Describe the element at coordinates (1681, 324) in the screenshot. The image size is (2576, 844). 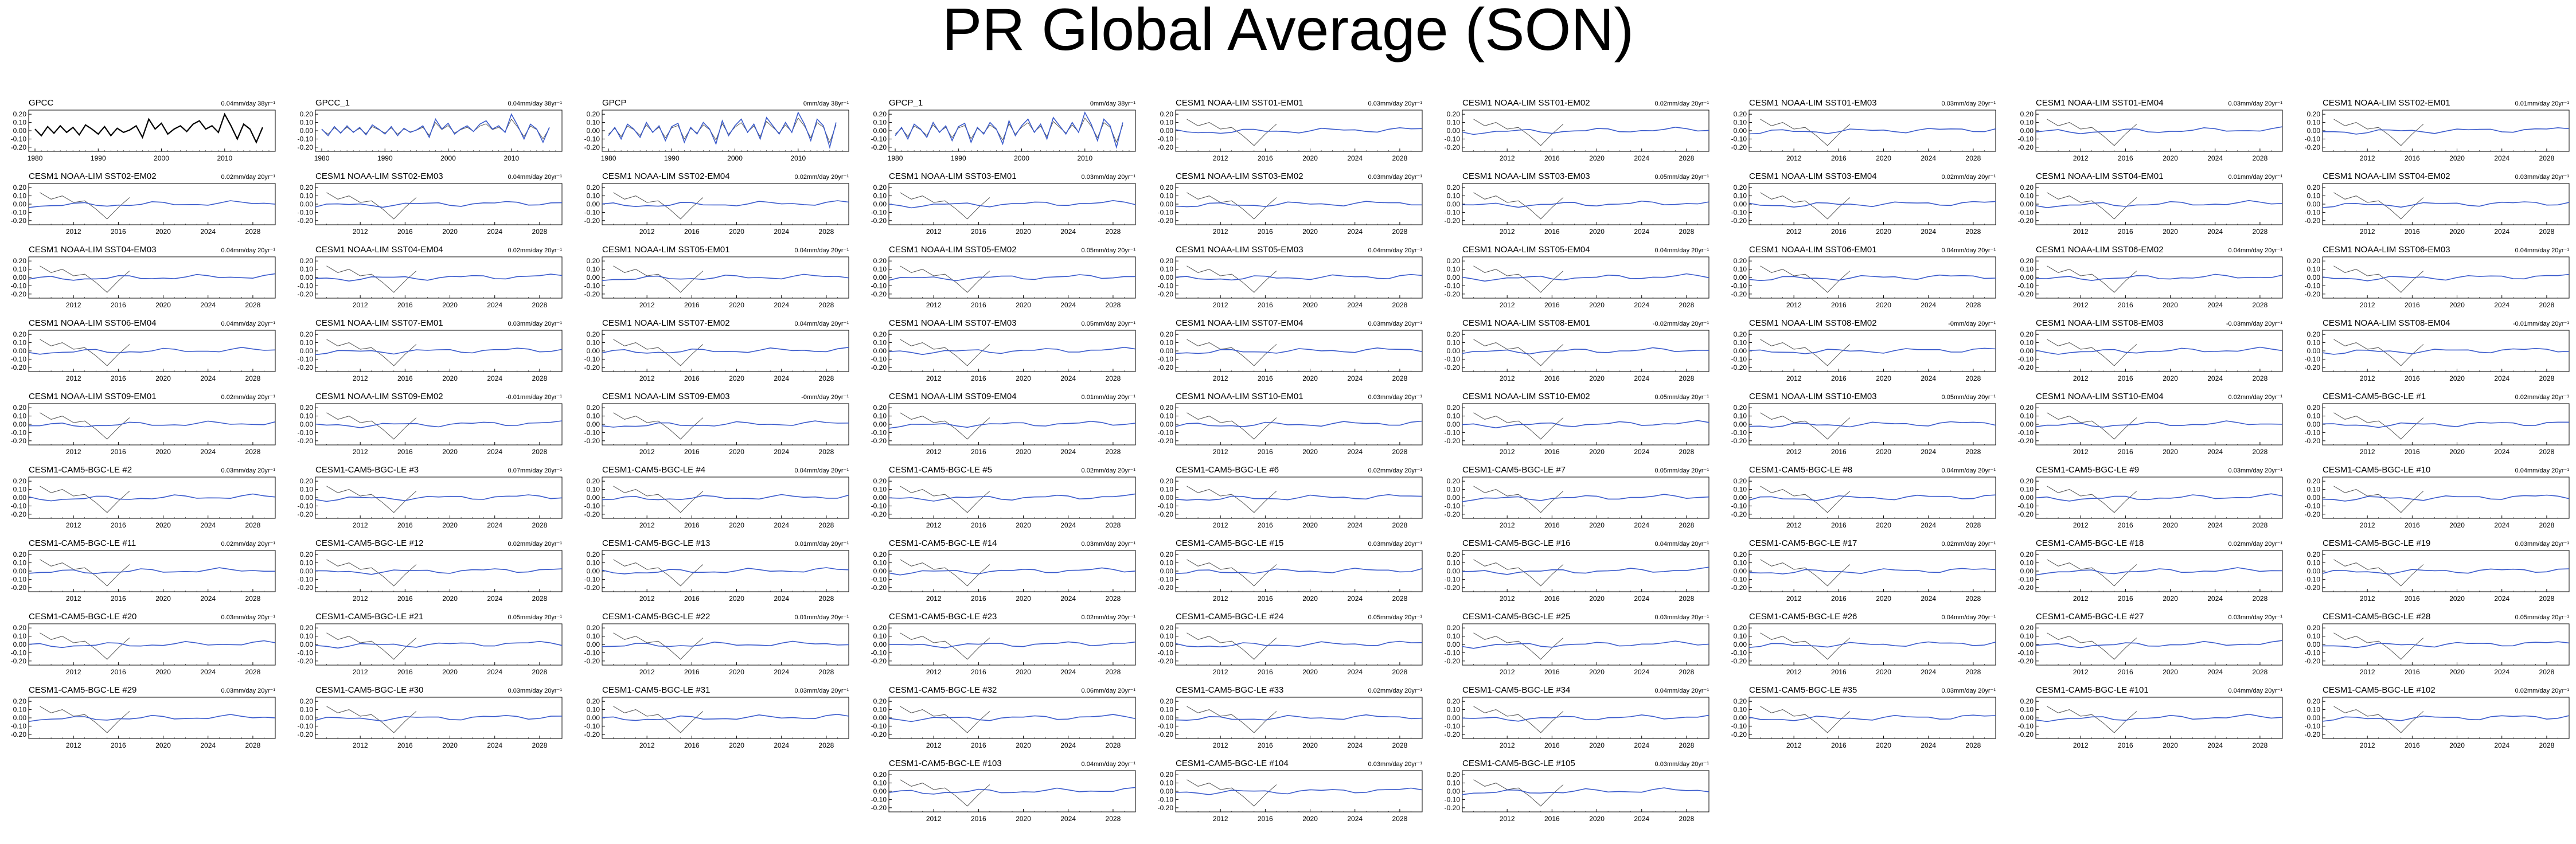
I see `panel-trend: -0.02mm/day 20yr⁻¹` at that location.